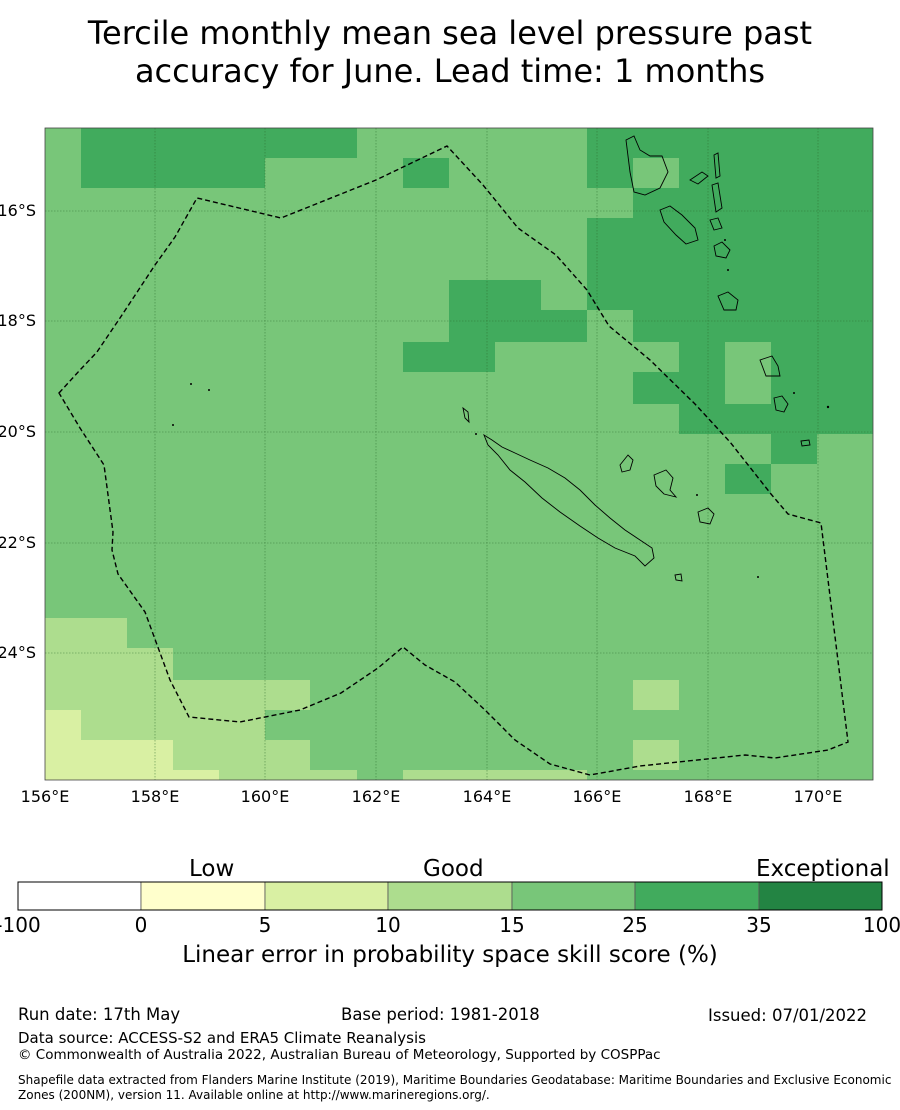  I want to click on colorbar-category-low: Low, so click(212, 869).